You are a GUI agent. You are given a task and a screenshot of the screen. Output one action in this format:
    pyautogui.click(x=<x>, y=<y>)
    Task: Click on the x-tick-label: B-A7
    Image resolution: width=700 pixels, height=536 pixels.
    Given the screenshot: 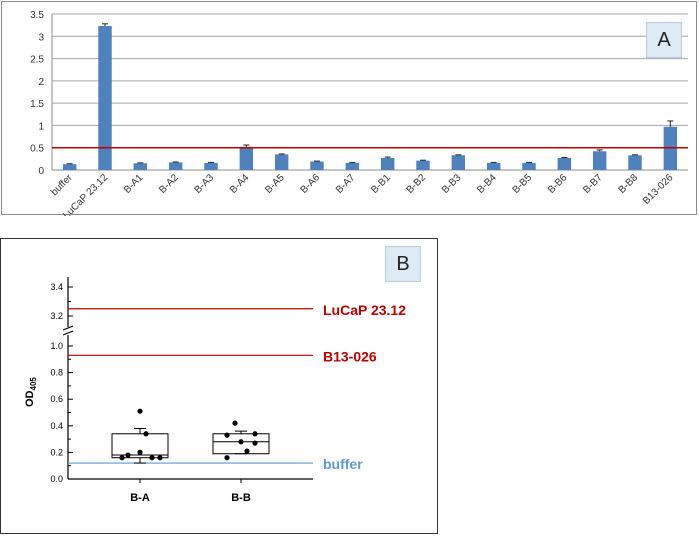 What is the action you would take?
    pyautogui.click(x=346, y=184)
    